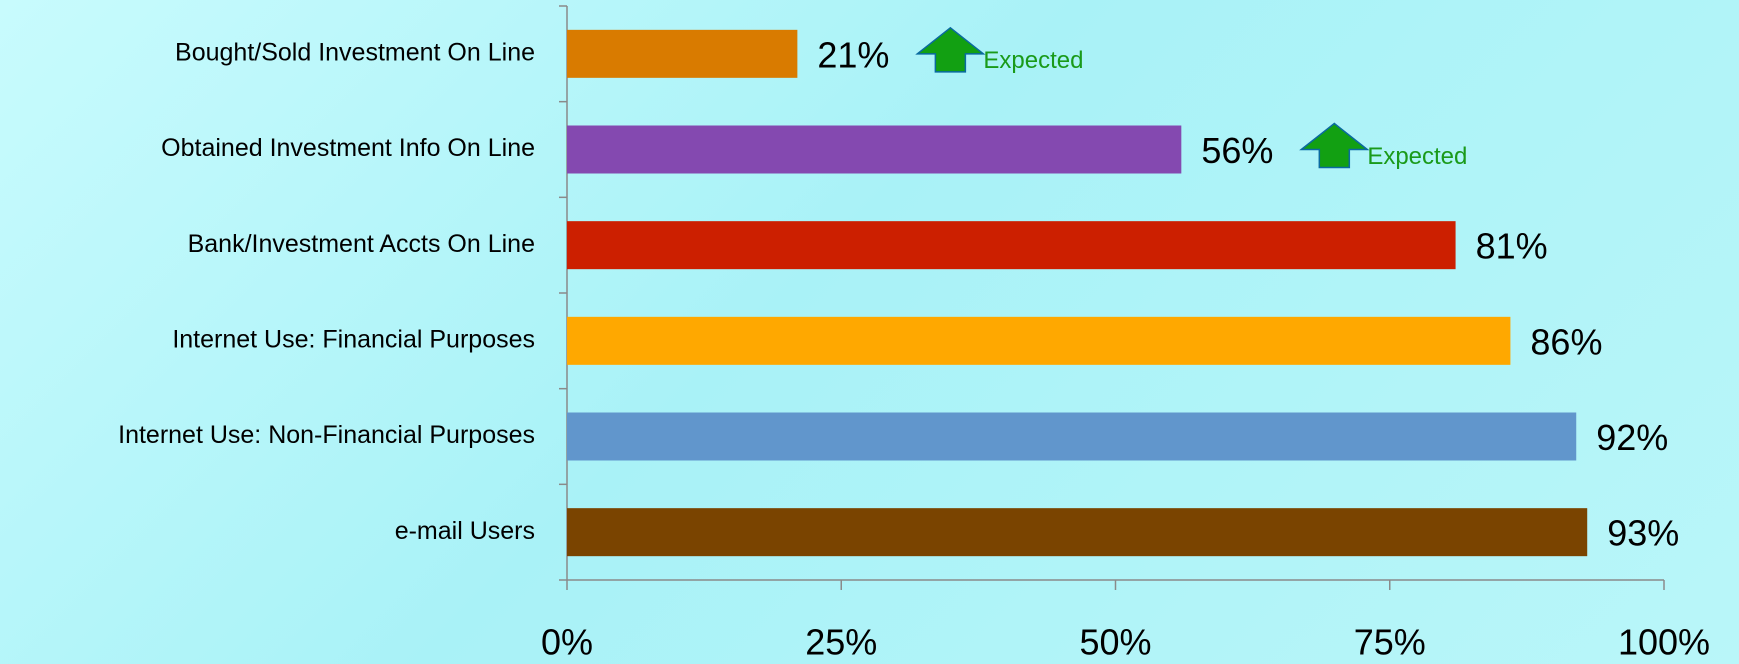  What do you see at coordinates (853, 54) in the screenshot?
I see `value-label: 21%` at bounding box center [853, 54].